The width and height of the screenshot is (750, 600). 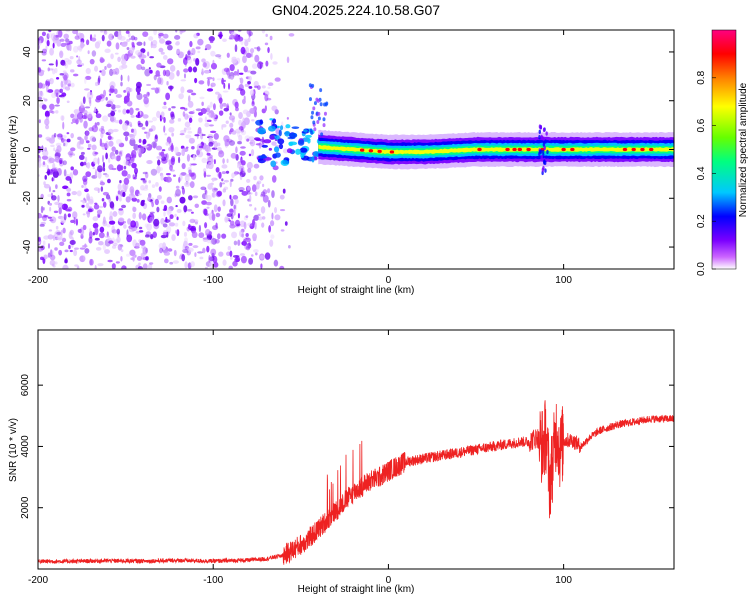 I want to click on snr-y-tick-label: 2000, so click(x=25, y=507).